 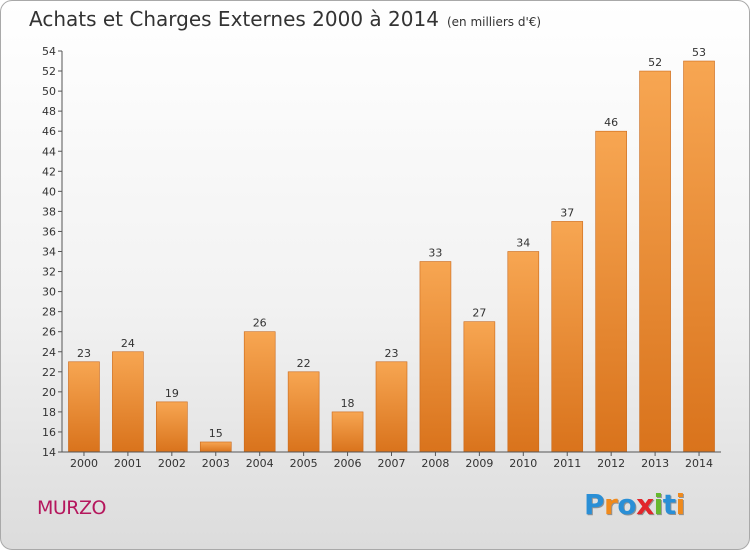 I want to click on x-tick-label: 2009, so click(x=479, y=463).